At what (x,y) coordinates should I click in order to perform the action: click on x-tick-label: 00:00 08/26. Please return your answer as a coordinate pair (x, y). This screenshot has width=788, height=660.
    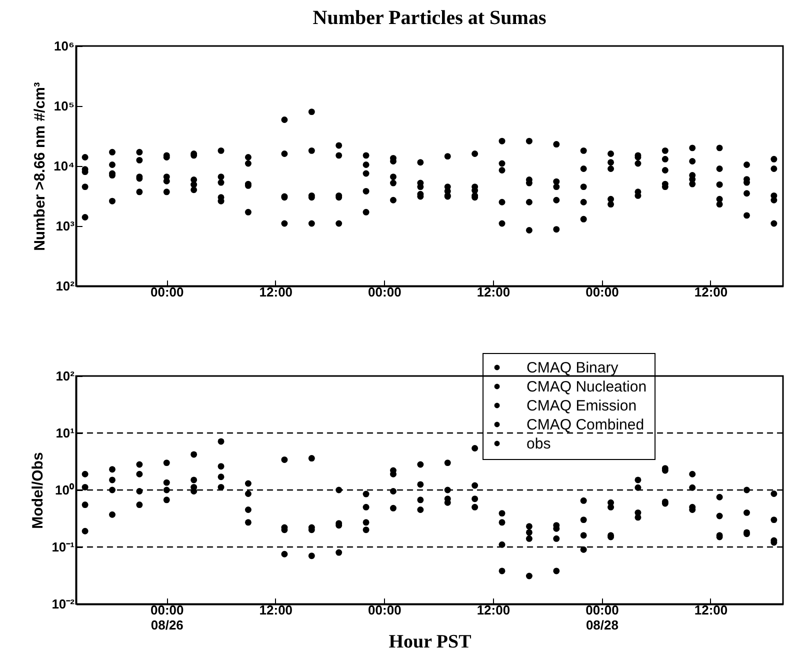
    Looking at the image, I should click on (167, 617).